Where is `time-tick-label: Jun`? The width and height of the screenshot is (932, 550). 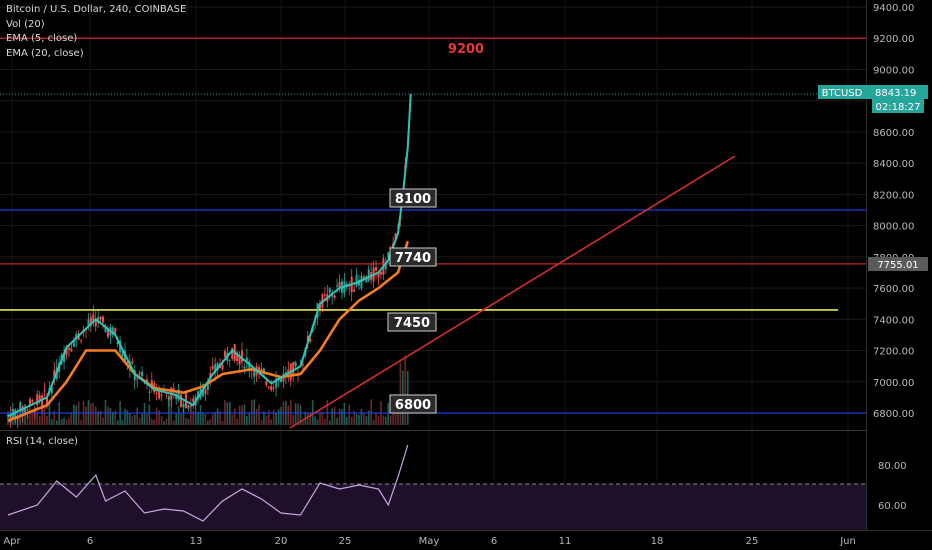 time-tick-label: Jun is located at coordinates (847, 541).